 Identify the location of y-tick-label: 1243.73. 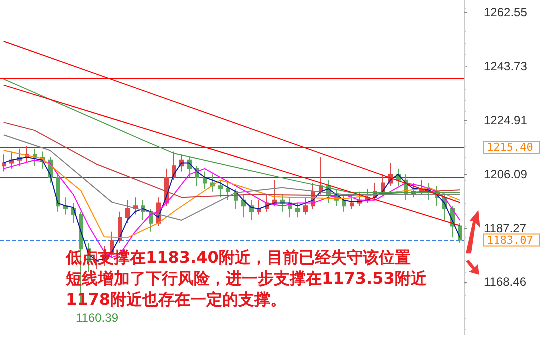
(506, 67).